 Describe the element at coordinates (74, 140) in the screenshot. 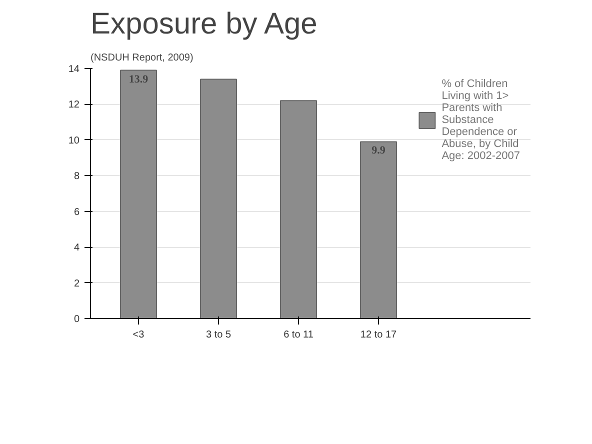

I see `y-tick-label: 10` at that location.